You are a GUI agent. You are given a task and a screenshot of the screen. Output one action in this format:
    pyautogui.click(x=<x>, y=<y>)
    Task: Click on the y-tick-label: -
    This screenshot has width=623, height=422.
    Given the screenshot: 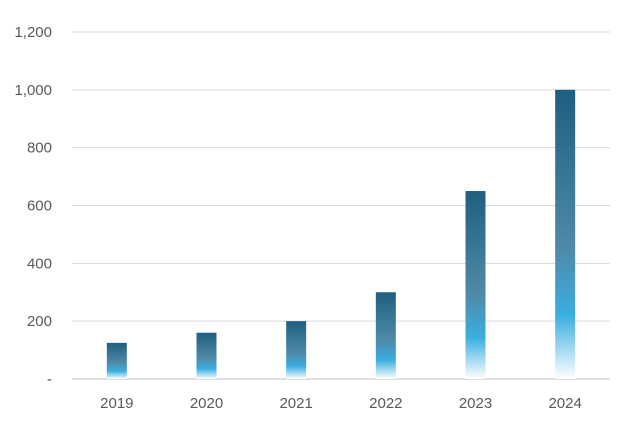 What is the action you would take?
    pyautogui.click(x=49, y=379)
    